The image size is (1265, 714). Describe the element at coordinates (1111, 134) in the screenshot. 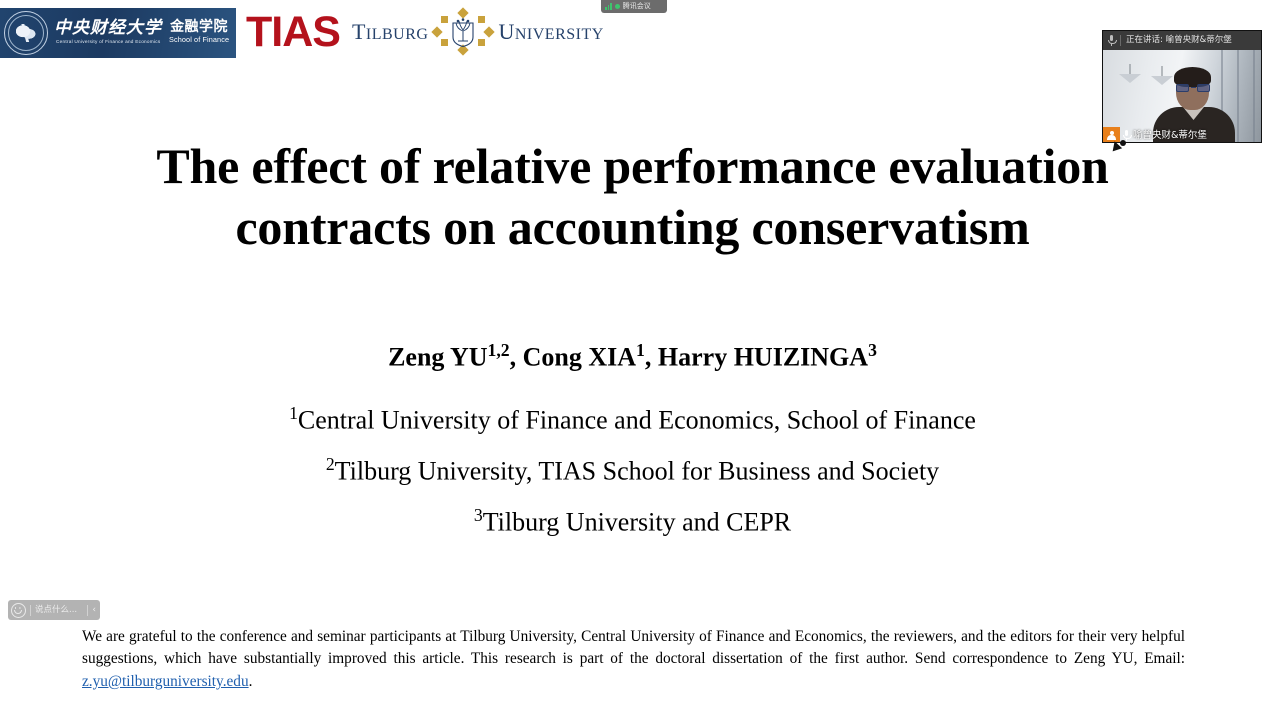

I see `person-icon` at that location.